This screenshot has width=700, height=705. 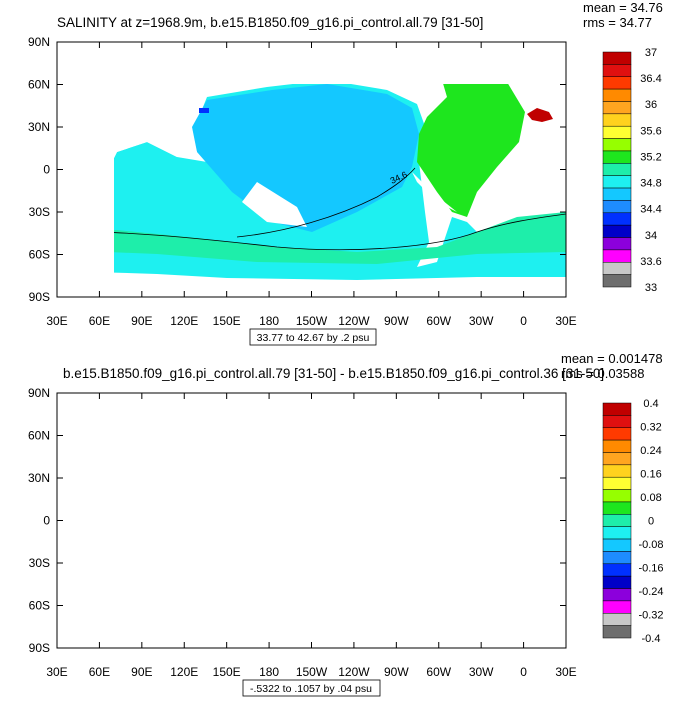 I want to click on colorbar-label: 33, so click(x=651, y=288).